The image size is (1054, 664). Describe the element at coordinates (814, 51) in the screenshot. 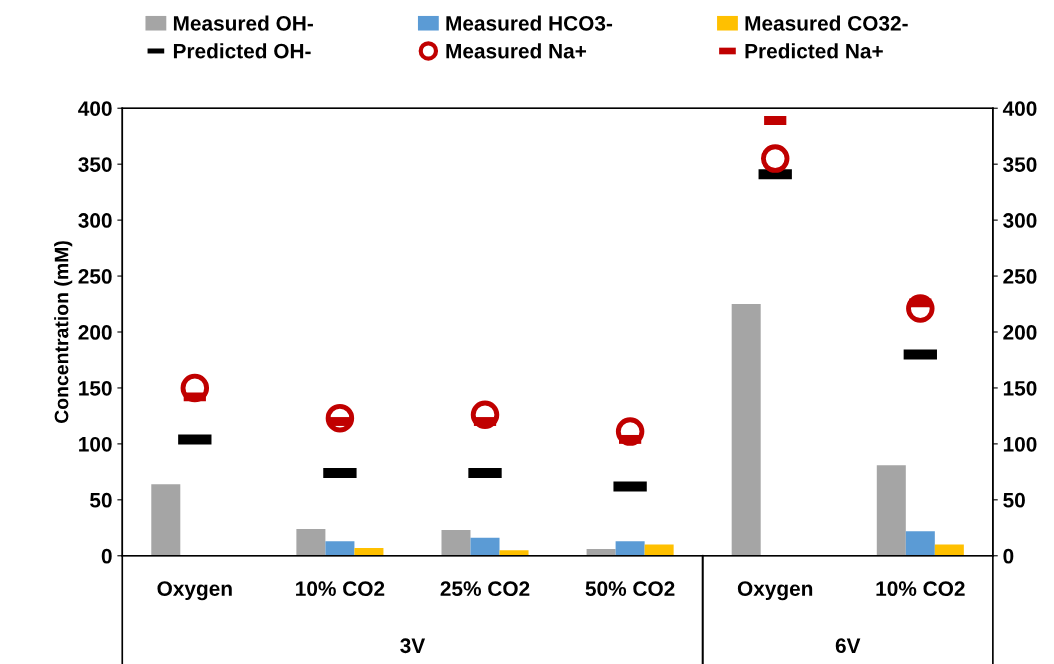

I see `legend-label: Predicted Na+` at that location.